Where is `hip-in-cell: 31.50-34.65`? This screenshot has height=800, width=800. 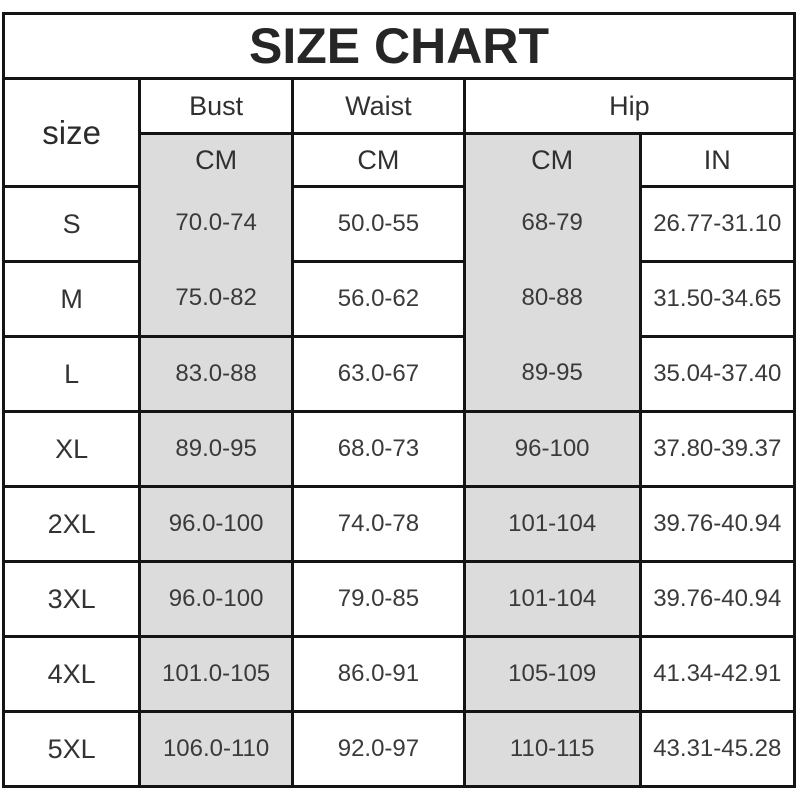
hip-in-cell: 31.50-34.65 is located at coordinates (715, 297).